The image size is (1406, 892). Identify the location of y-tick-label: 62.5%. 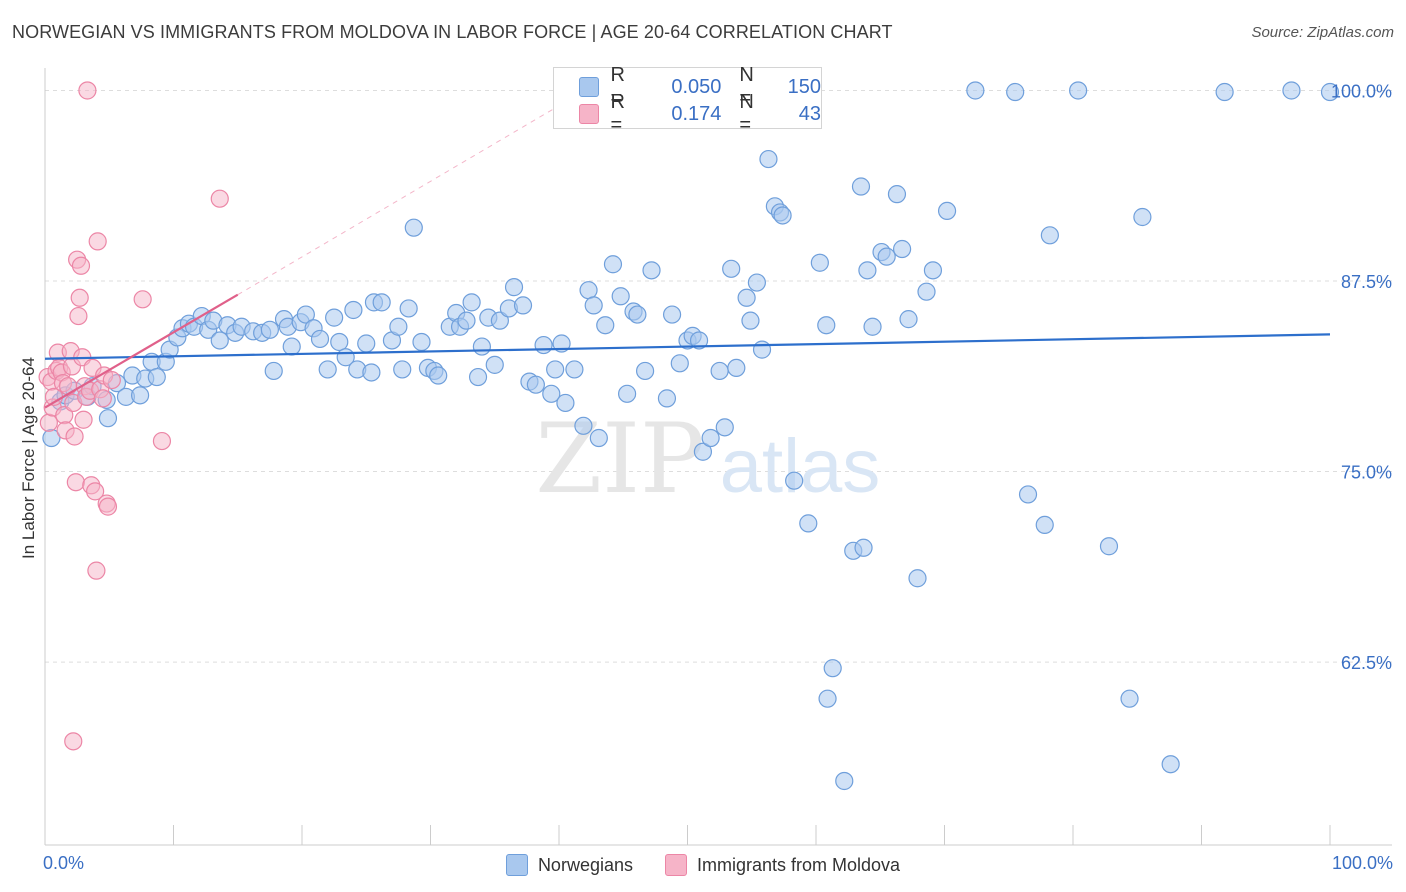
(1366, 663).